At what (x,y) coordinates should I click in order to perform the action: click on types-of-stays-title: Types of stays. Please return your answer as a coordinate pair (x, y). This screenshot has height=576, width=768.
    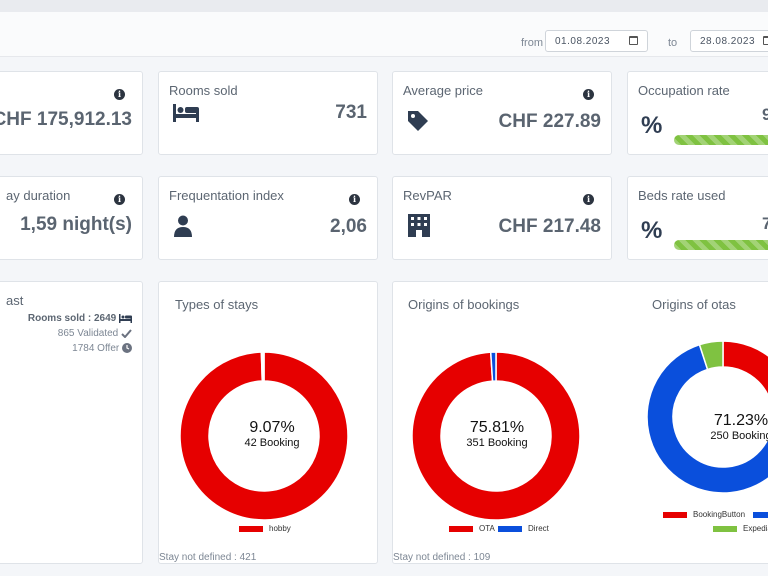
    Looking at the image, I should click on (217, 304).